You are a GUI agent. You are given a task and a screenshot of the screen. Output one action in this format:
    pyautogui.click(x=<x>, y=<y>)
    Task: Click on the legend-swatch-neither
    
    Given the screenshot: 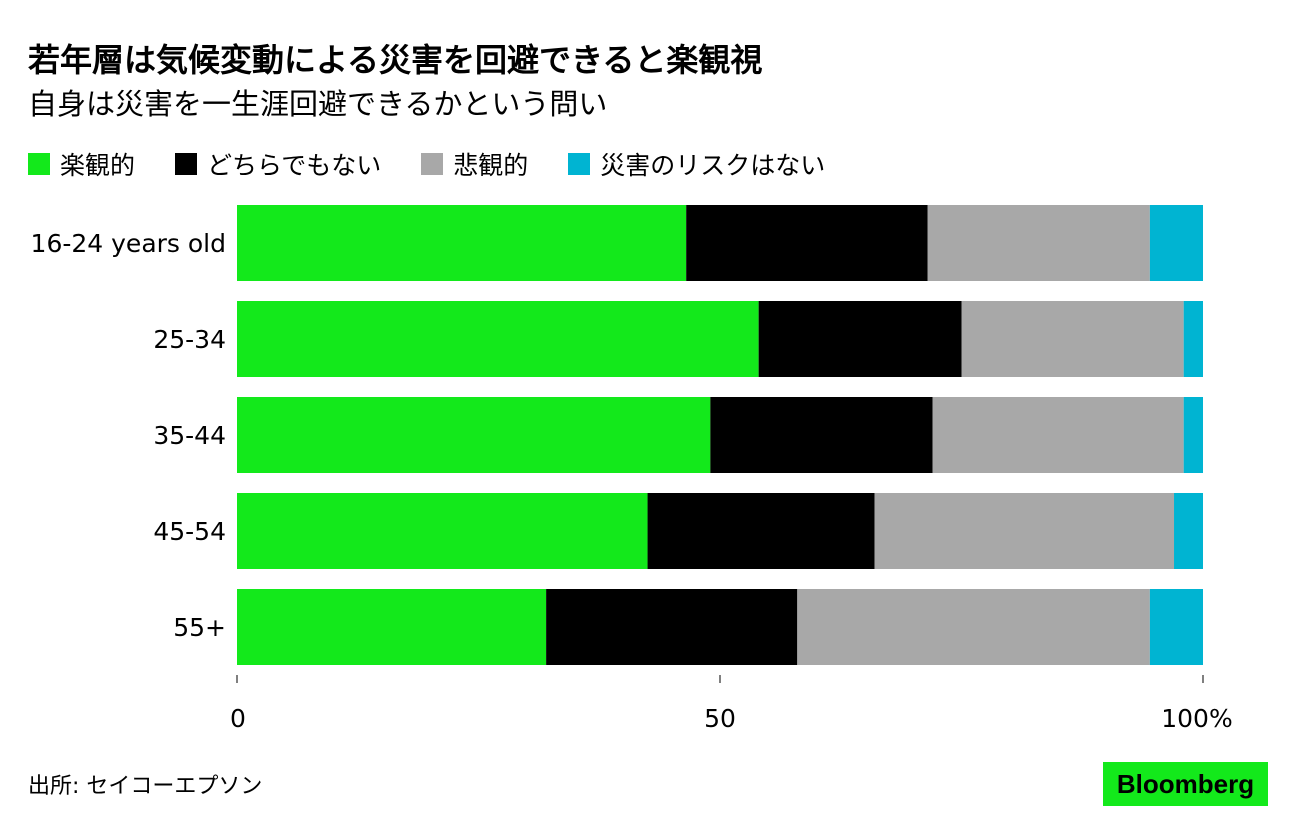 What is the action you would take?
    pyautogui.click(x=186, y=164)
    